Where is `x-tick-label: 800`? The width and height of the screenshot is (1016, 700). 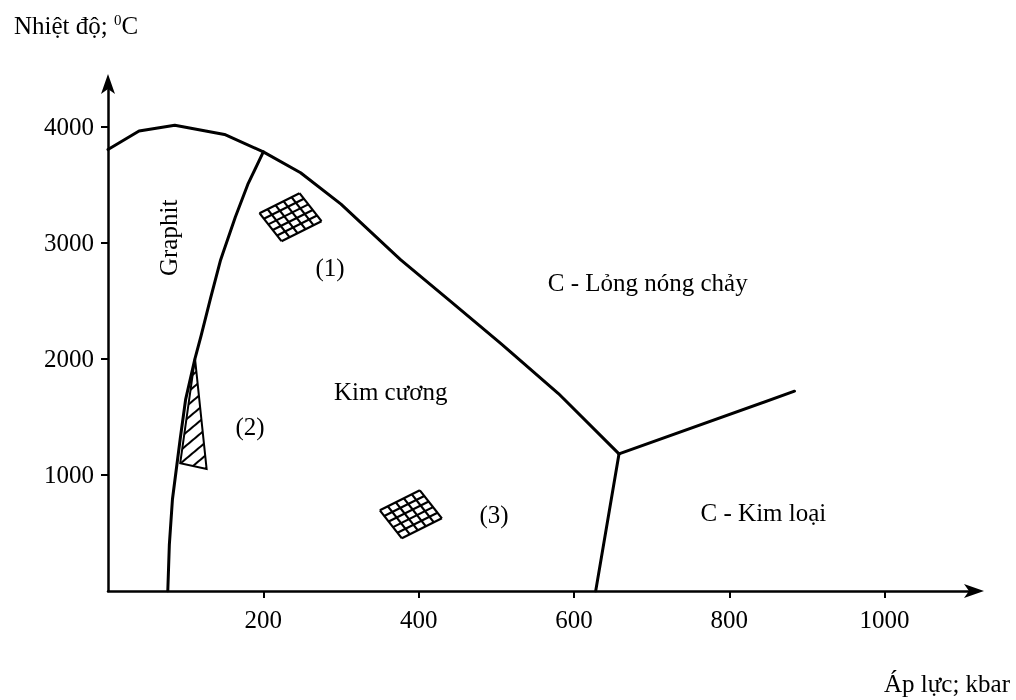 x-tick-label: 800 is located at coordinates (729, 619).